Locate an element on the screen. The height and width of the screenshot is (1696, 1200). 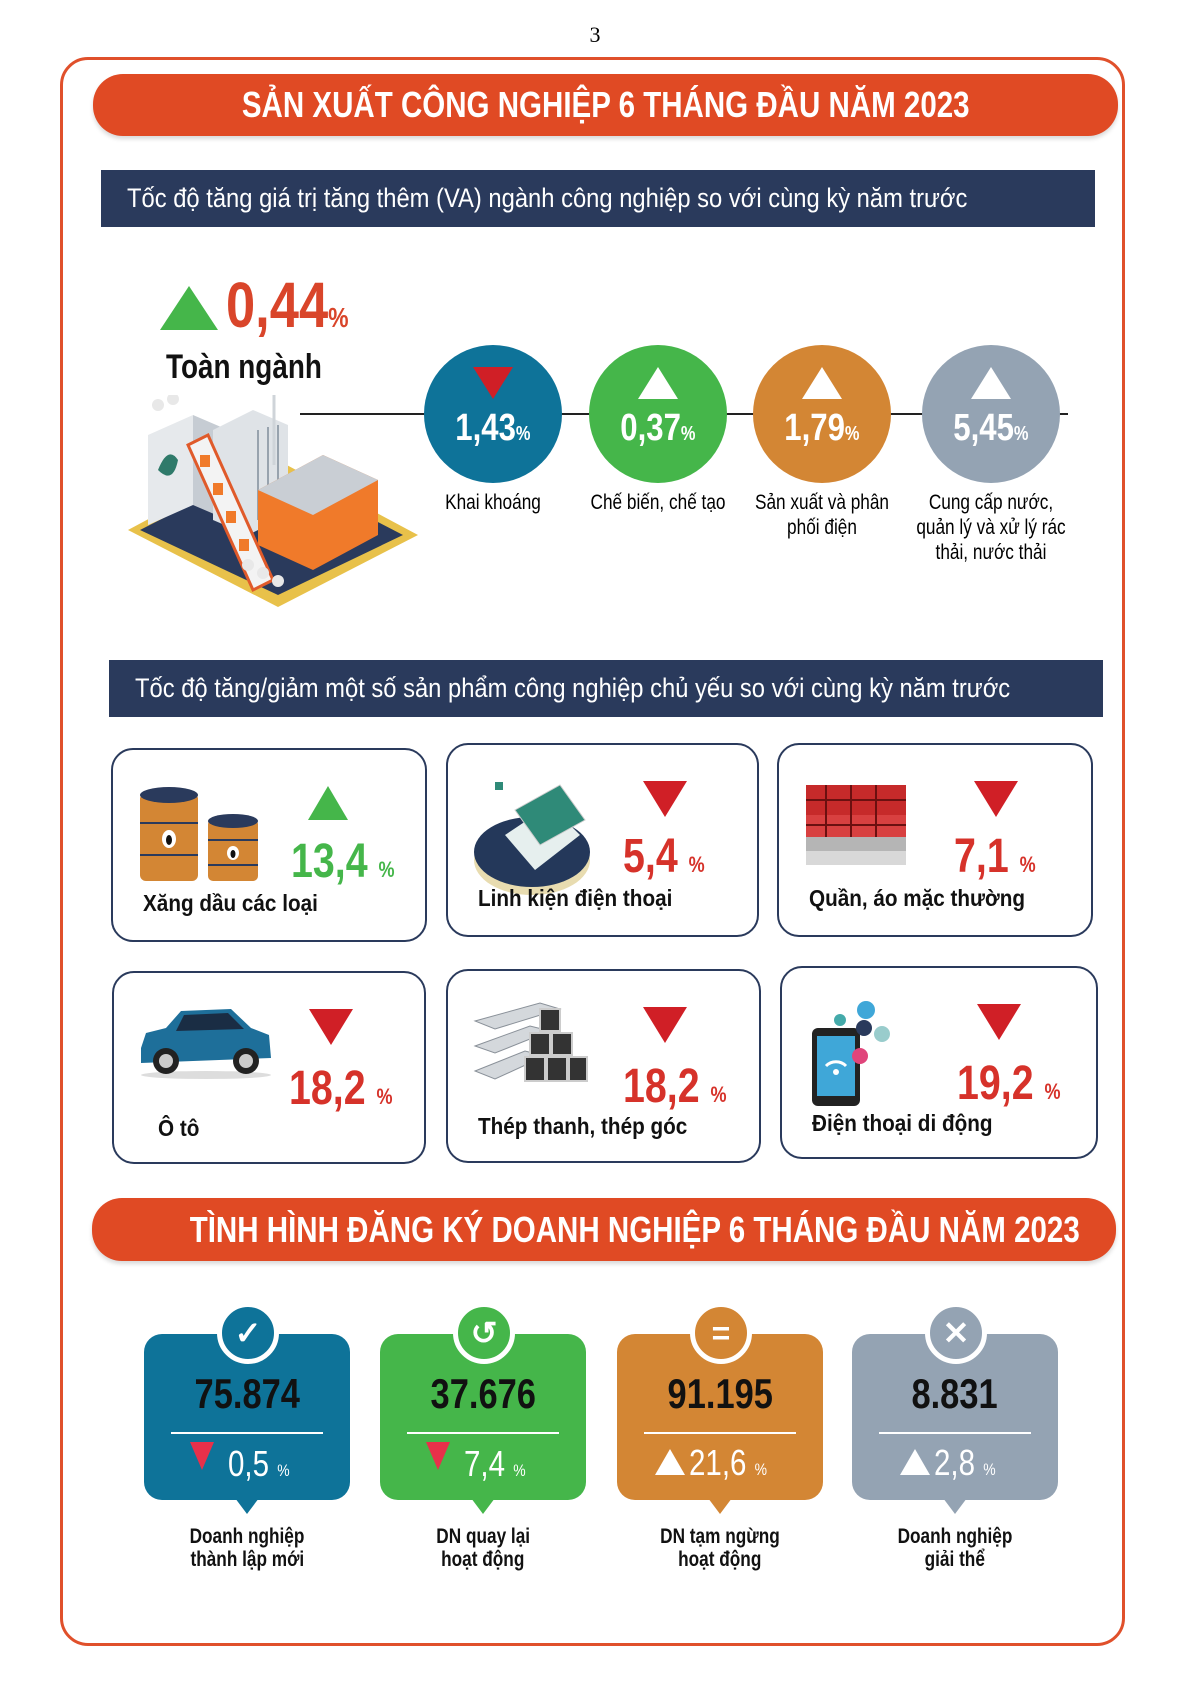
page-number: 3 is located at coordinates (595, 34).